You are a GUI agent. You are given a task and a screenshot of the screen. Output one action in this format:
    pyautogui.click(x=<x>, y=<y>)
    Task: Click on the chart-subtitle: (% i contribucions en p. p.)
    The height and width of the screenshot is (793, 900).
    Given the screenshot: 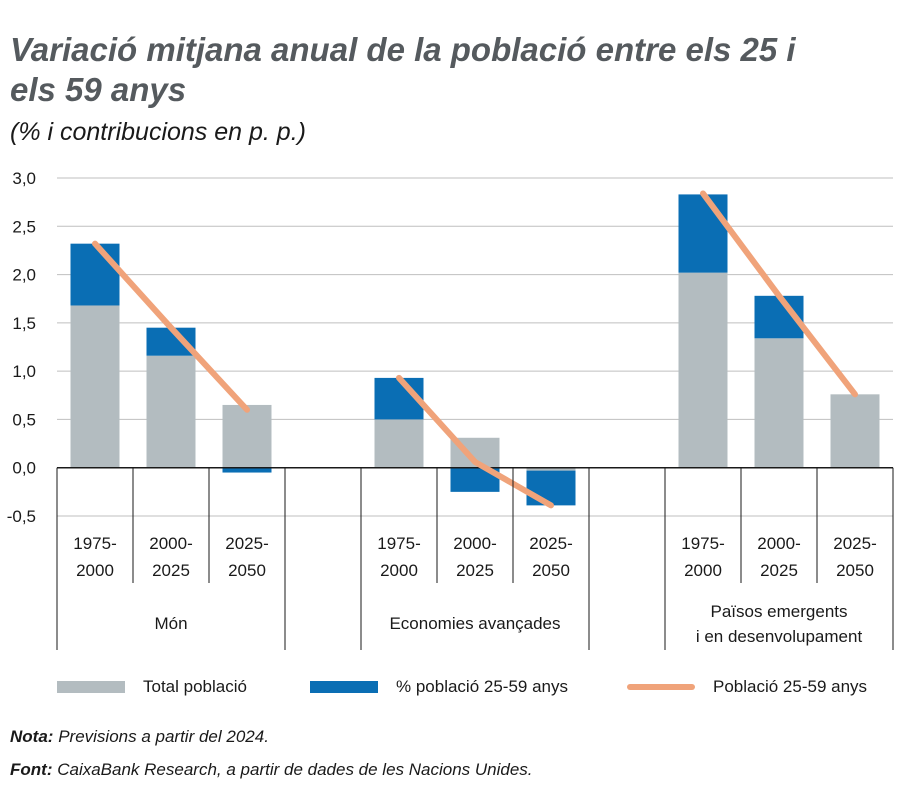 What is the action you would take?
    pyautogui.click(x=158, y=132)
    